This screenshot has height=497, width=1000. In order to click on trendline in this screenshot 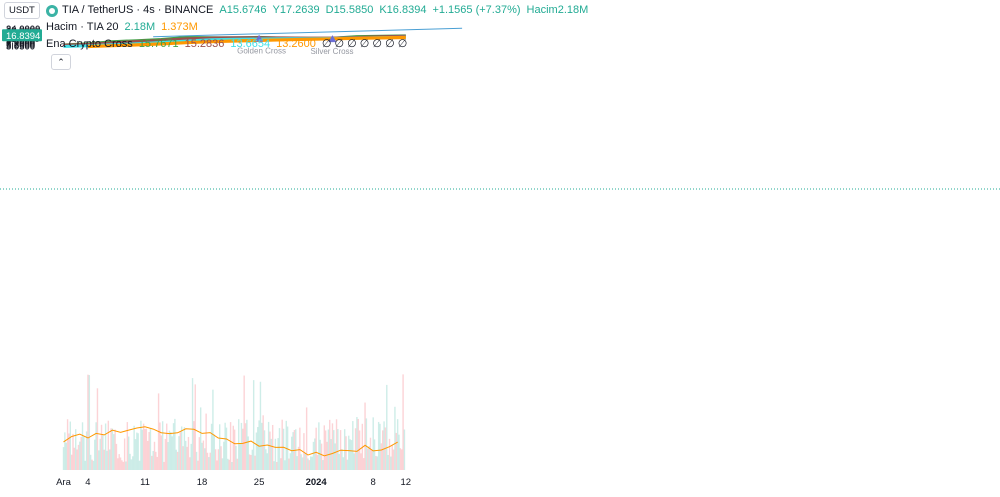, I will do `click(308, 32)`.